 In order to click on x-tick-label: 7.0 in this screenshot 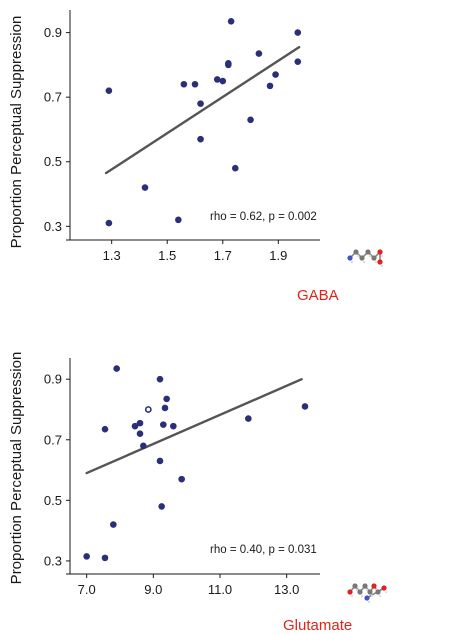, I will do `click(87, 589)`.